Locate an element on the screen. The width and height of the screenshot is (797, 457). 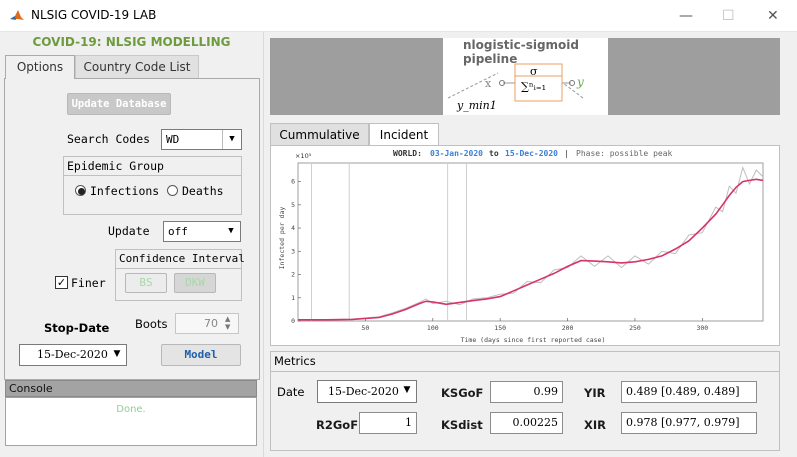
ymin-label: y_min1 is located at coordinates (477, 105).